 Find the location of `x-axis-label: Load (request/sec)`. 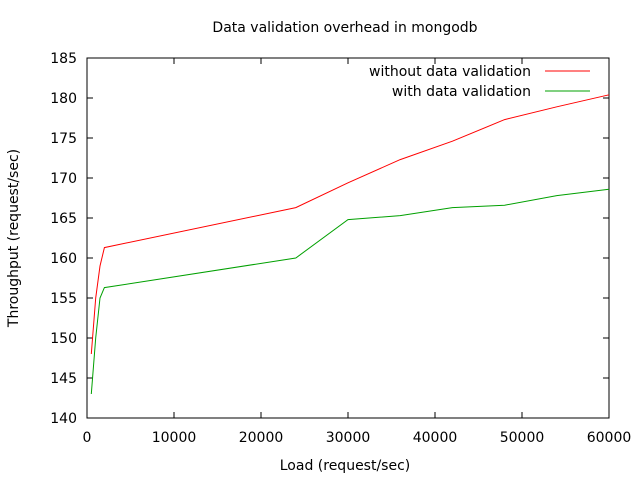

x-axis-label: Load (request/sec) is located at coordinates (345, 466).